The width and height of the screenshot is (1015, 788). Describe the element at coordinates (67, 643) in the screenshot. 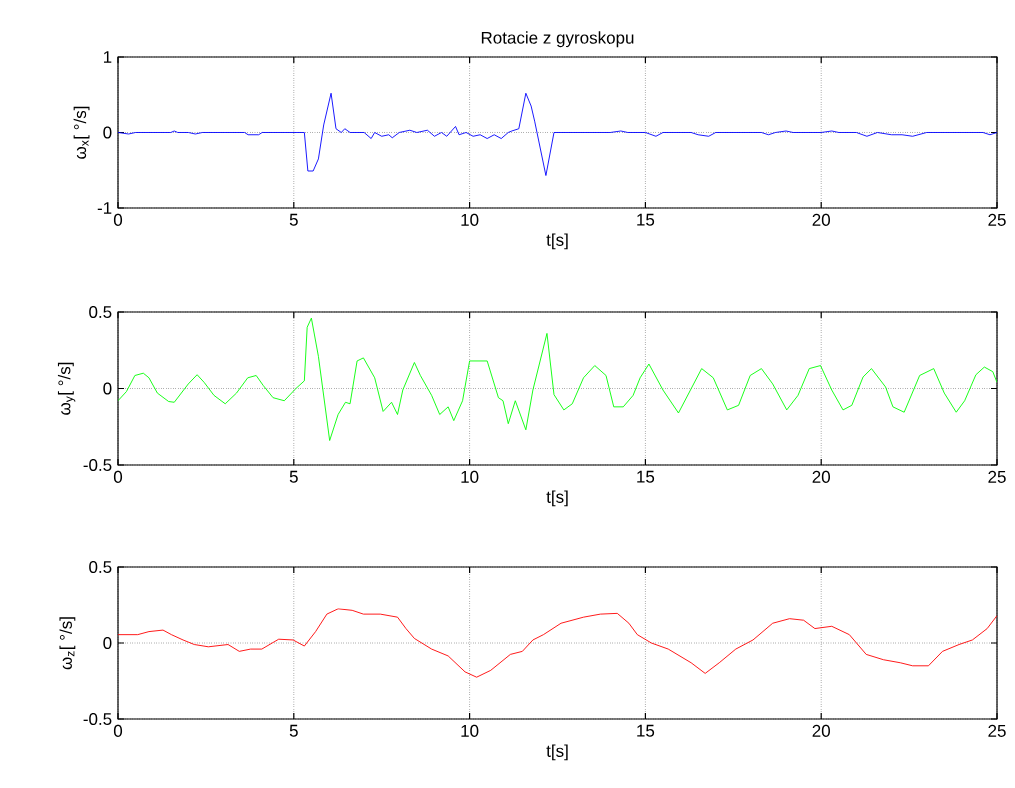

I see `y-axis-title: ω$_{z}$[ °/s]` at that location.